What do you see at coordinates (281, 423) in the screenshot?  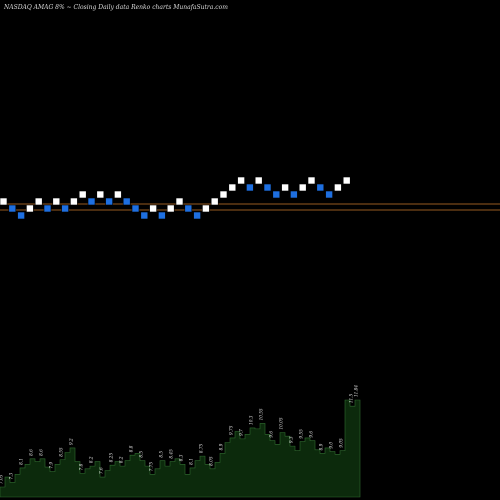 I see `close-price-label: 10.05` at bounding box center [281, 423].